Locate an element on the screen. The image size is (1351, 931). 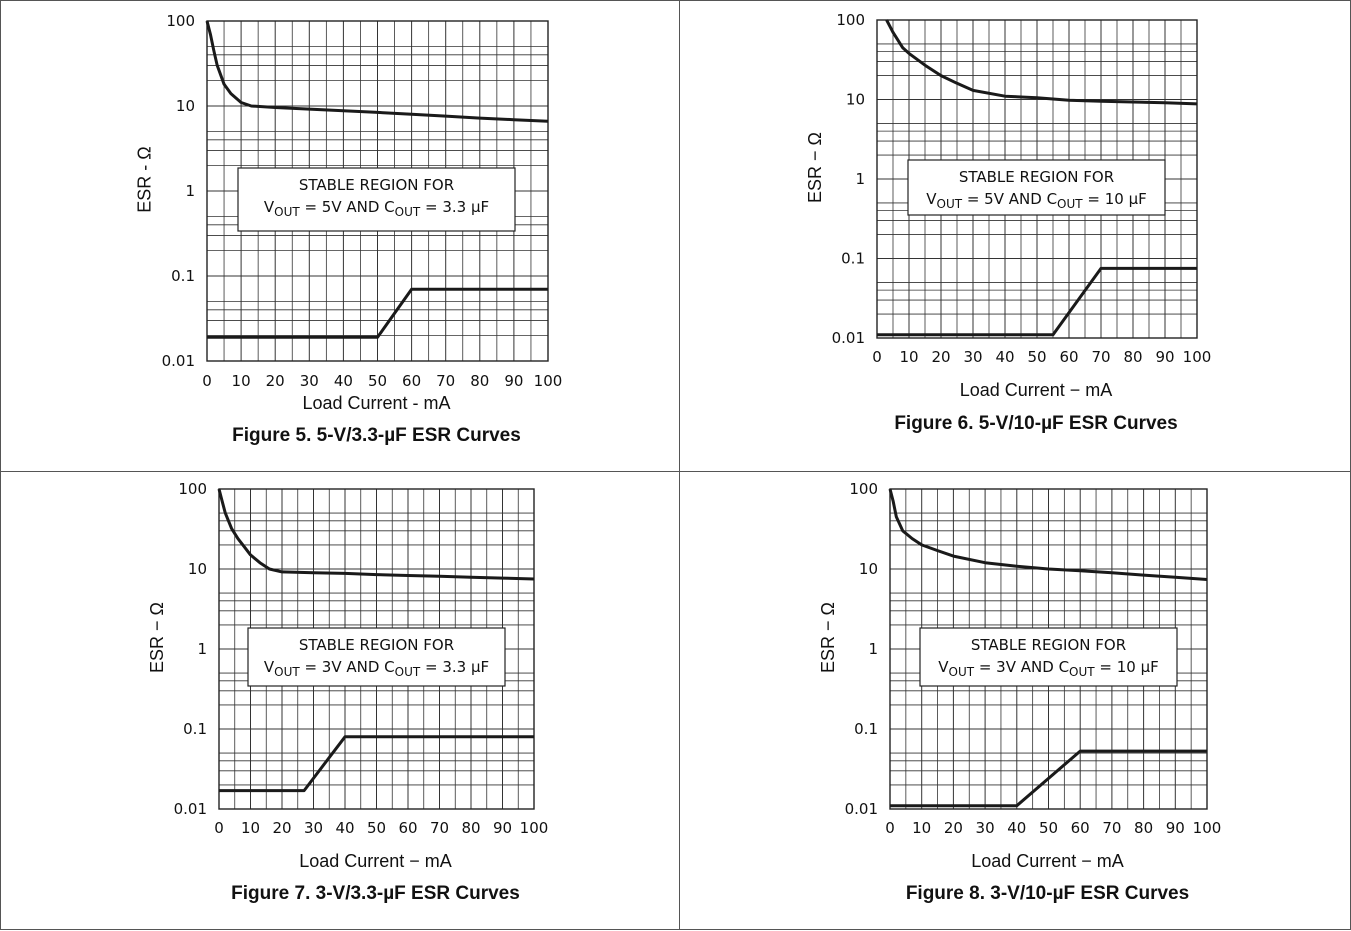
x-axis-label: Load Current - mA is located at coordinates (377, 403).